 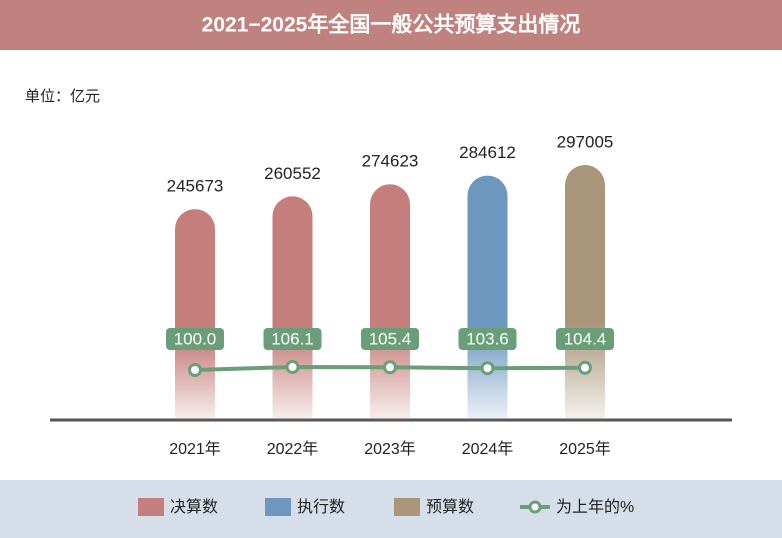 What do you see at coordinates (195, 186) in the screenshot?
I see `value-label: 245673` at bounding box center [195, 186].